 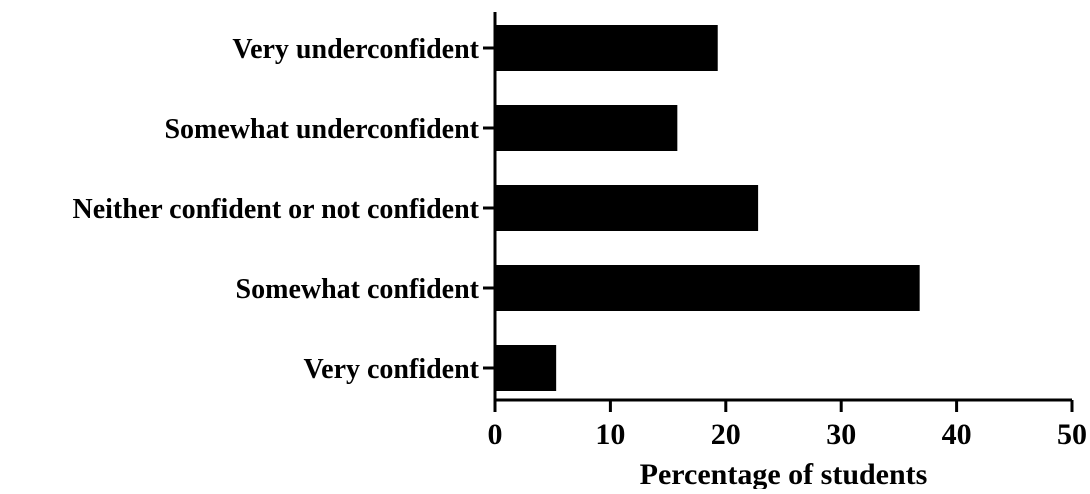 I want to click on category-label-1: Very underconfident, so click(x=355, y=49).